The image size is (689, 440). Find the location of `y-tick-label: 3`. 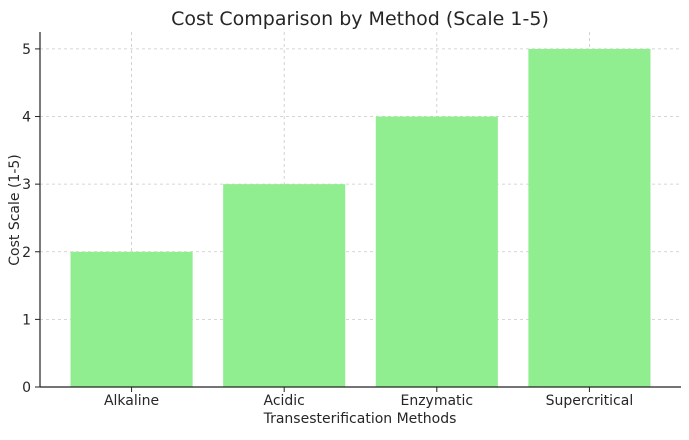

y-tick-label: 3 is located at coordinates (26, 185).